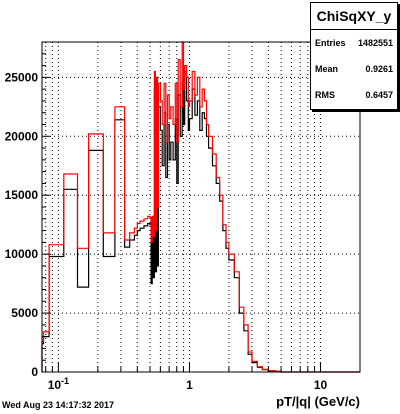 The image size is (400, 414). What do you see at coordinates (189, 385) in the screenshot?
I see `x-tick-label: 1` at bounding box center [189, 385].